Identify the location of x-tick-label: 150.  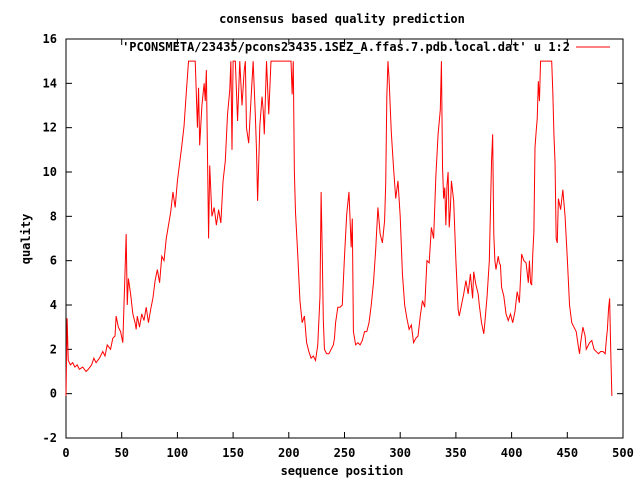
(233, 453).